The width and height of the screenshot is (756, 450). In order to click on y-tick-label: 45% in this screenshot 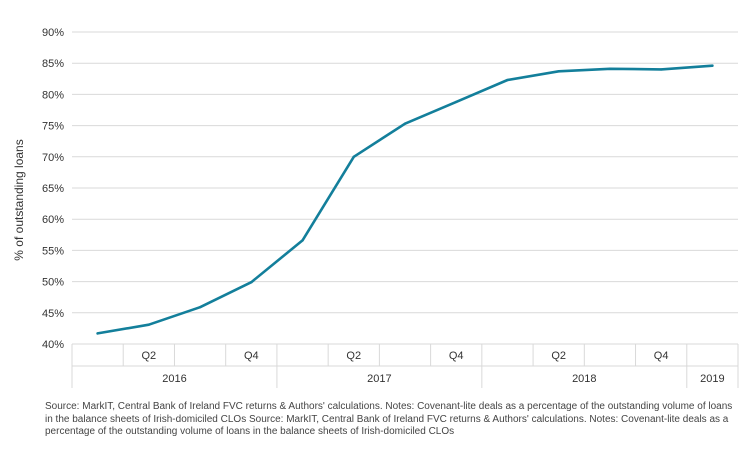, I will do `click(53, 314)`.